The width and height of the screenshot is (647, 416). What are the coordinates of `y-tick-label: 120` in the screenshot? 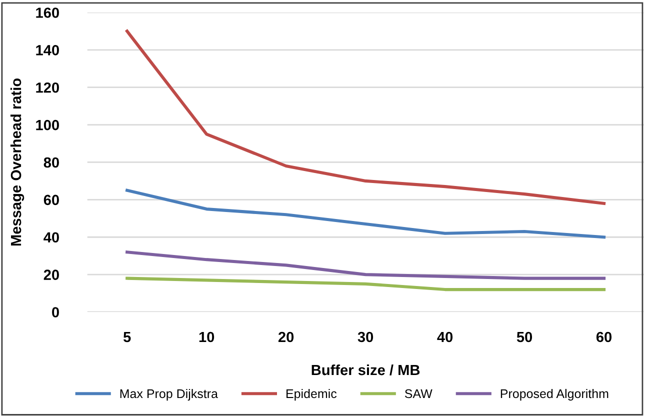 It's located at (47, 87).